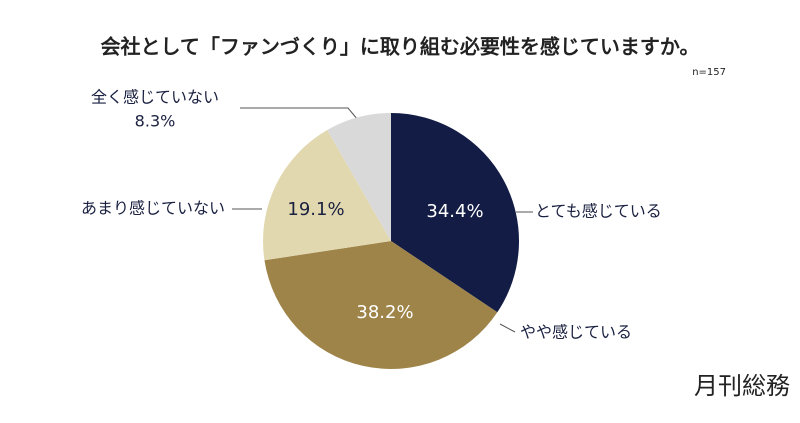 The height and width of the screenshot is (423, 800). Describe the element at coordinates (709, 72) in the screenshot. I see `sample-size: n=157` at that location.